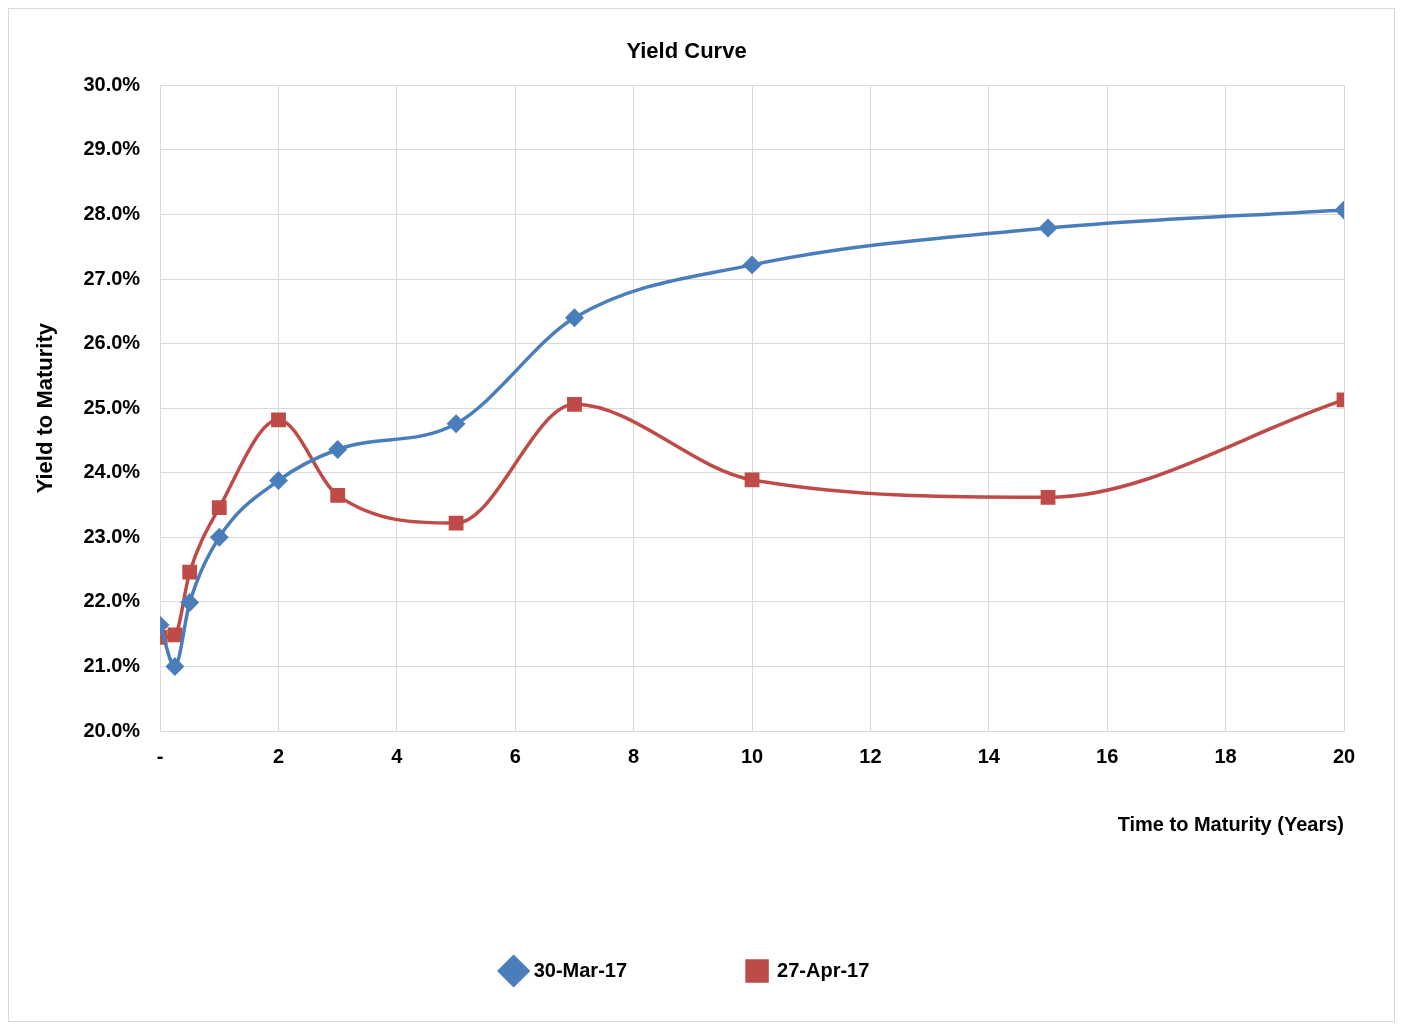 The image size is (1405, 1034). I want to click on legend-label: 30-Mar-17, so click(580, 969).